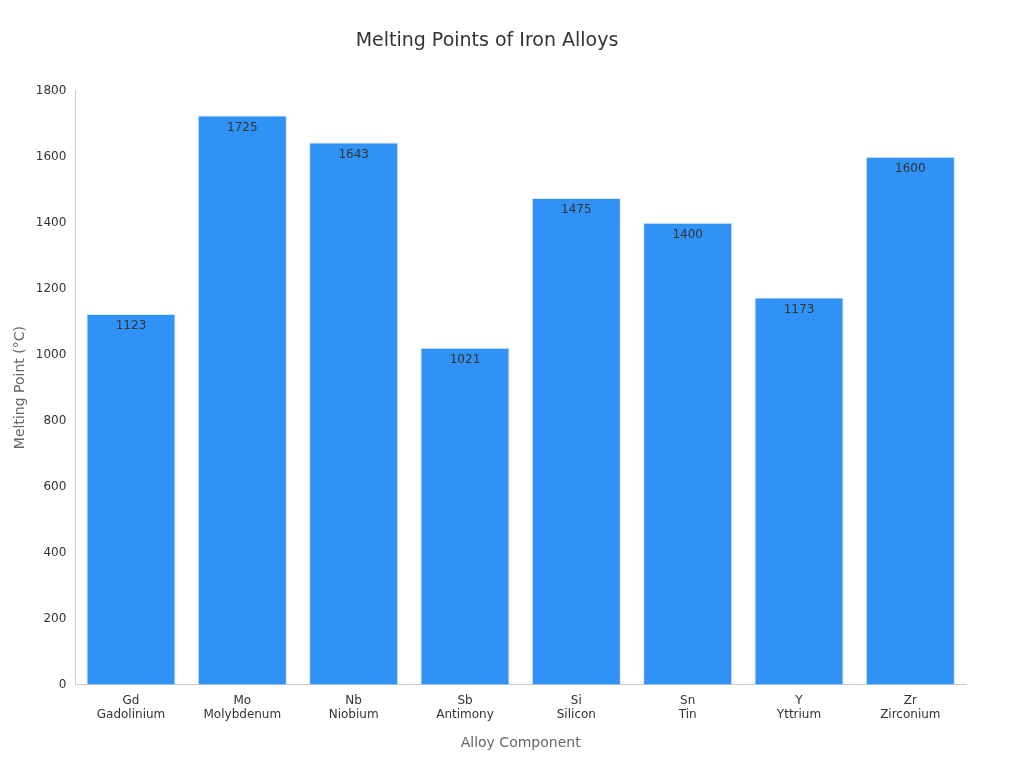 Image resolution: width=1024 pixels, height=768 pixels. What do you see at coordinates (51, 287) in the screenshot?
I see `y-tick-label: 1200` at bounding box center [51, 287].